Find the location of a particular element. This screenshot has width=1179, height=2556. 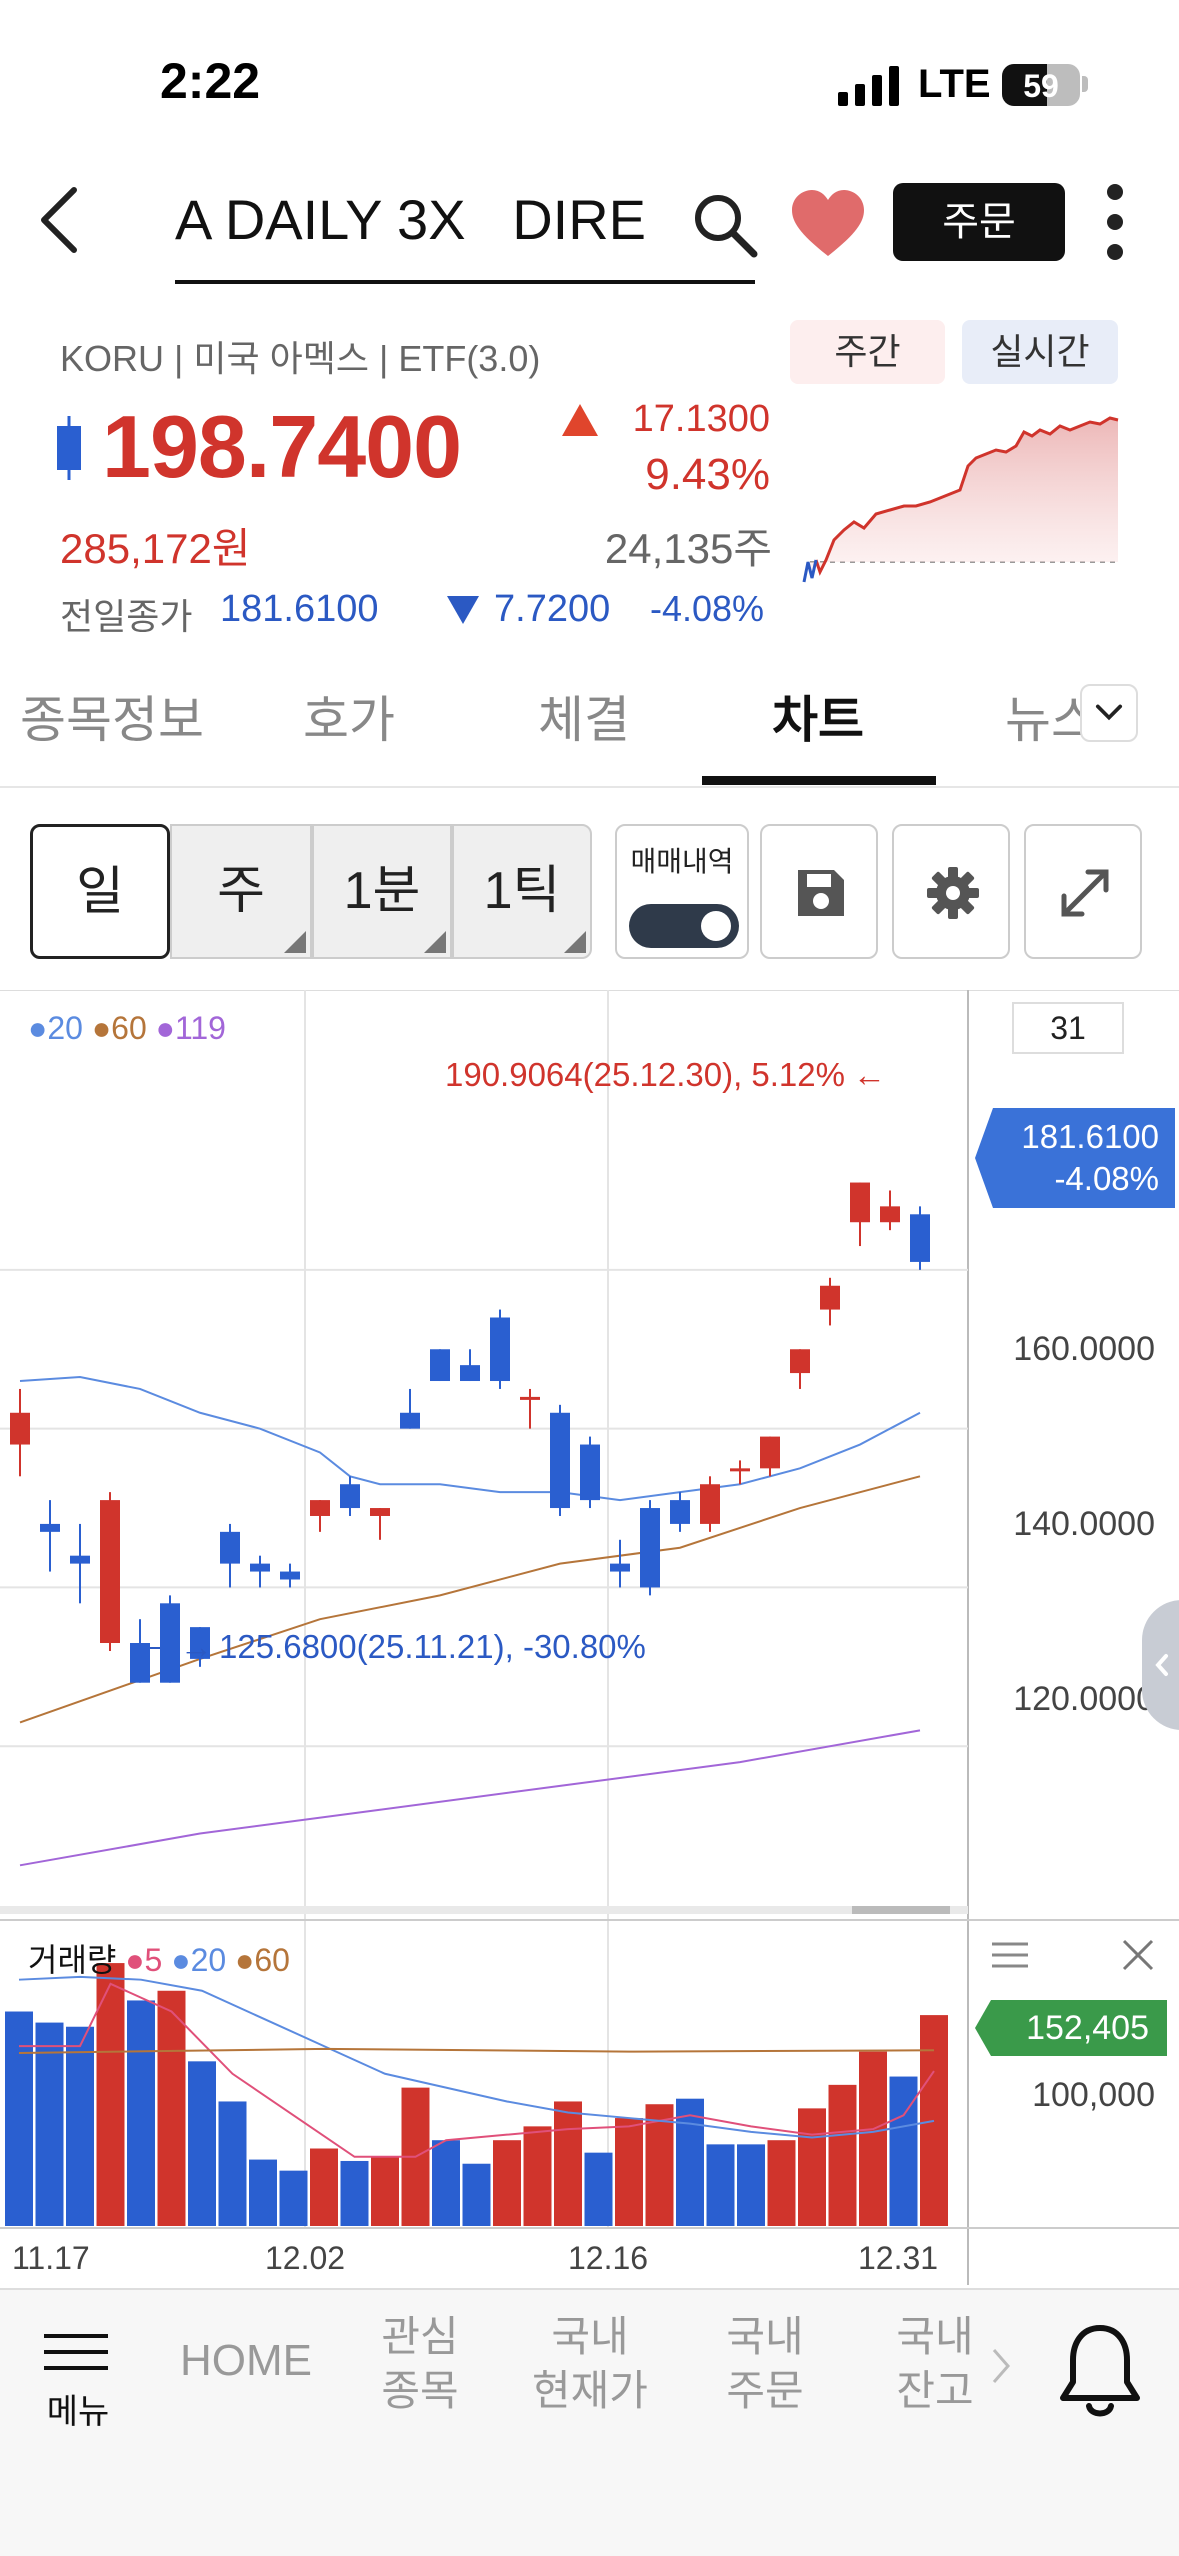

bell-icon is located at coordinates (1100, 2370).